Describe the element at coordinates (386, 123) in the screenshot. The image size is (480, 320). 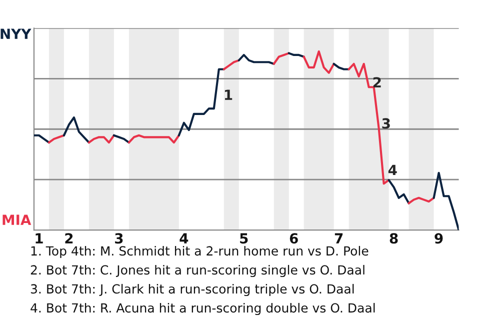
I see `annotation: 3` at that location.